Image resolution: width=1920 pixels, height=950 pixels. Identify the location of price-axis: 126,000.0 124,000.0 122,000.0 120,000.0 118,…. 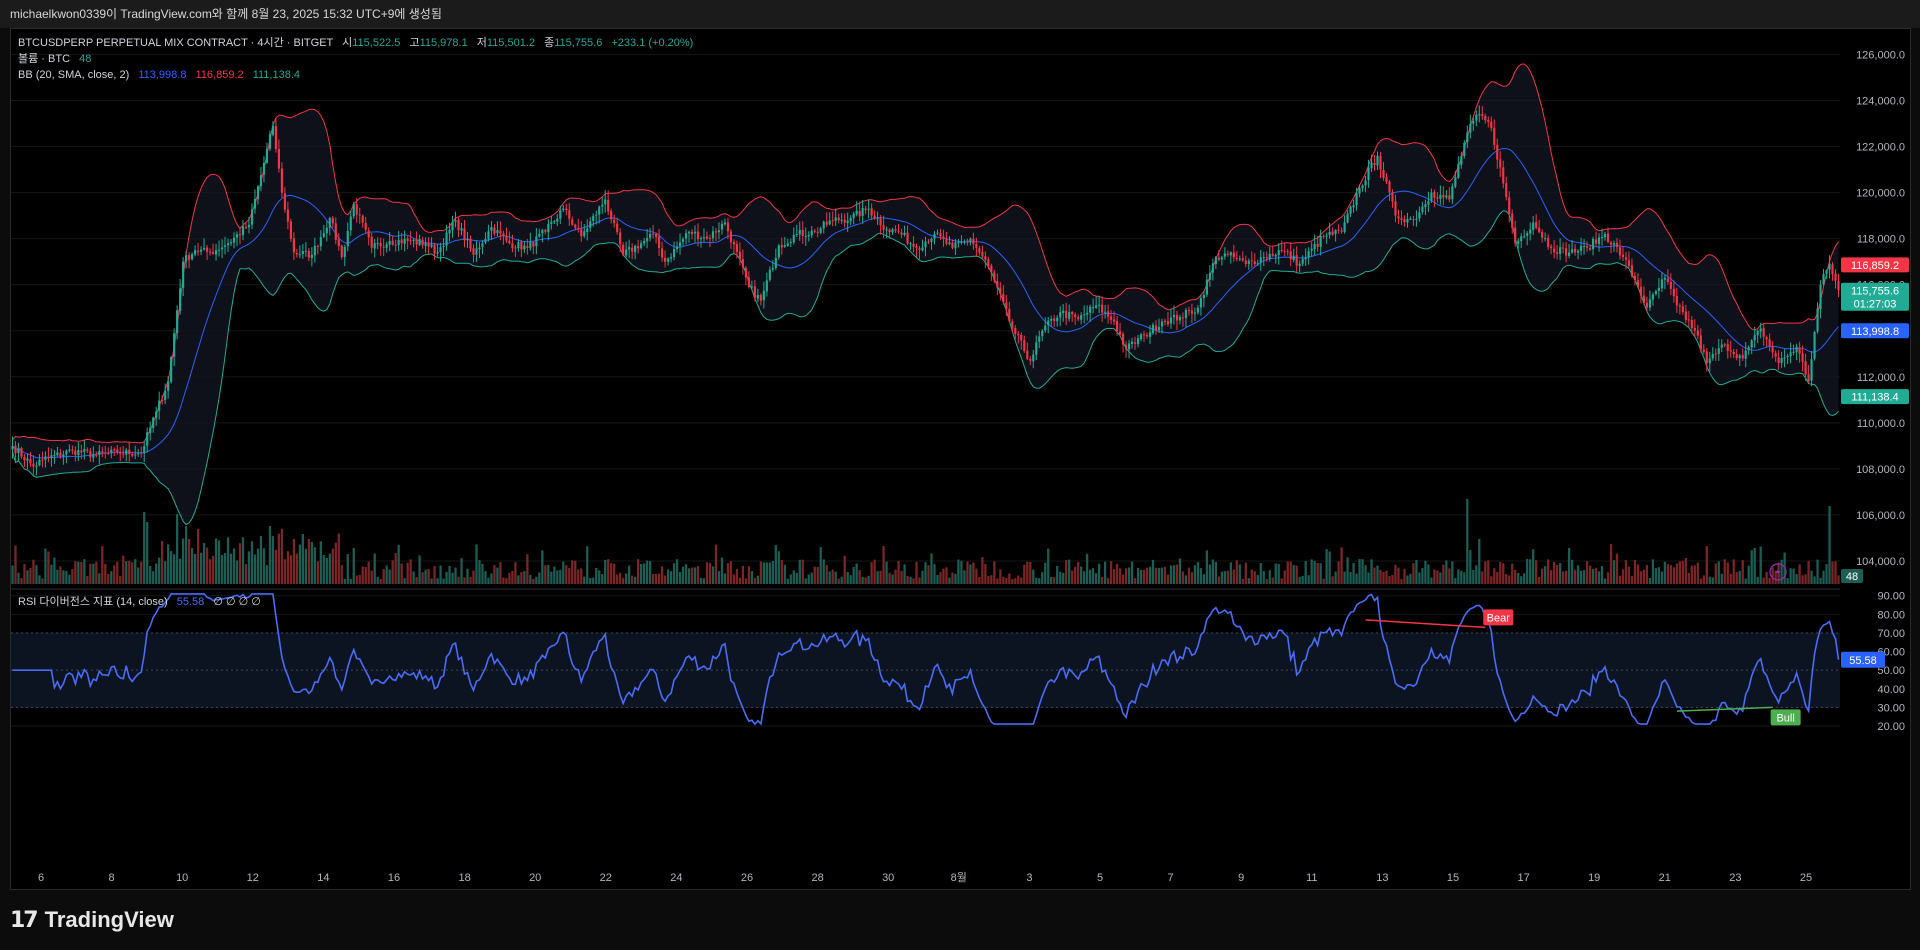
(1875, 459).